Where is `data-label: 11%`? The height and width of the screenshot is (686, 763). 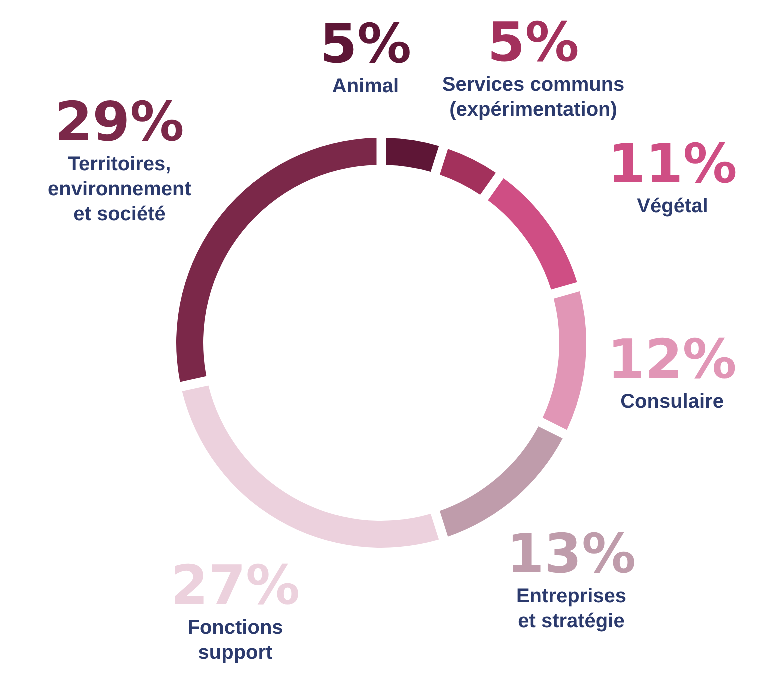 data-label: 11% is located at coordinates (673, 164).